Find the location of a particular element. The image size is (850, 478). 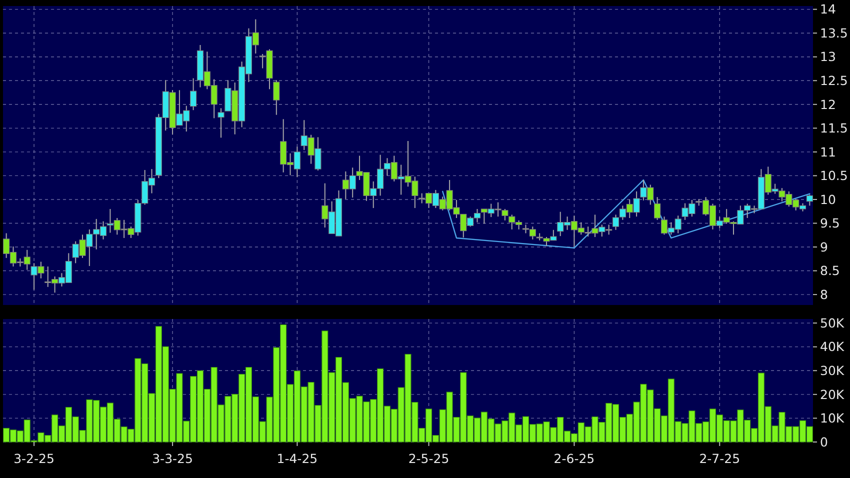

x-tick-label: 2-5-25 is located at coordinates (429, 458).